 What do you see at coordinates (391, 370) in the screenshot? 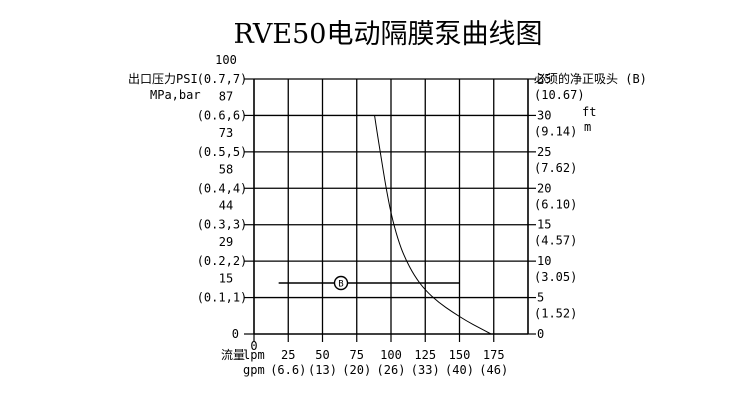
I see `x-tick-label-gpm: (26)` at bounding box center [391, 370].